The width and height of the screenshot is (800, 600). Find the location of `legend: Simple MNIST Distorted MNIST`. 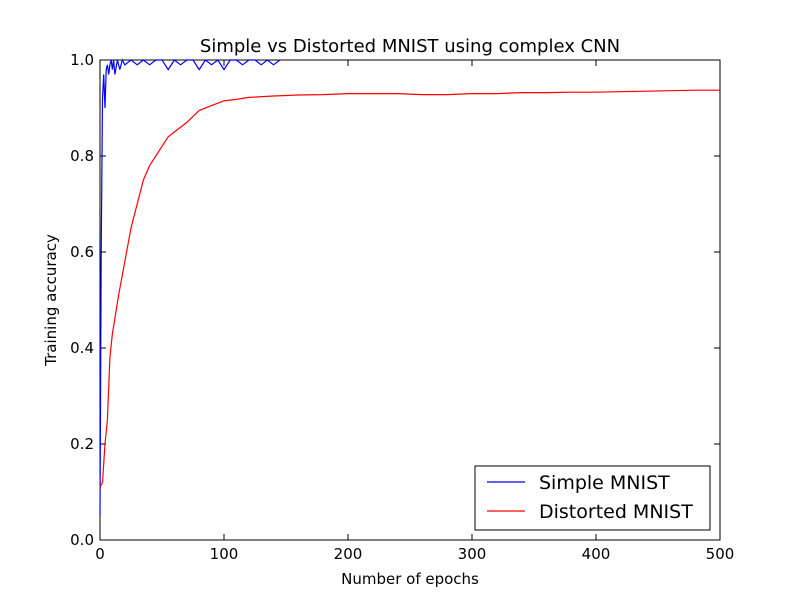

legend: Simple MNIST Distorted MNIST is located at coordinates (592, 498).